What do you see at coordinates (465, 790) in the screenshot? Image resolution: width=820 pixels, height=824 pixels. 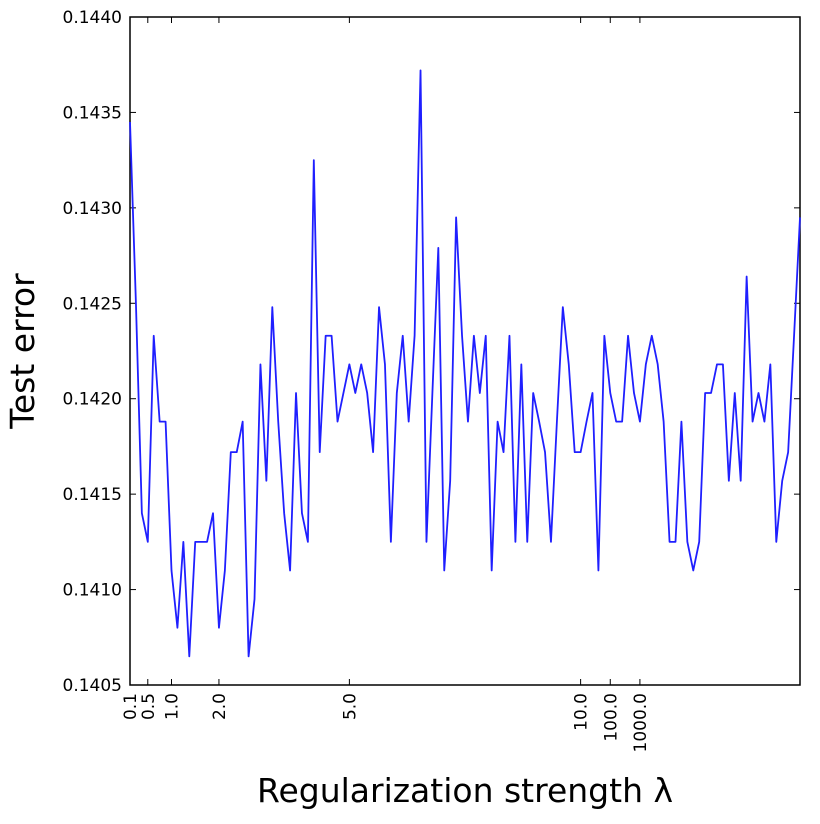 I see `x-axis-label: Regularization strength λ` at bounding box center [465, 790].